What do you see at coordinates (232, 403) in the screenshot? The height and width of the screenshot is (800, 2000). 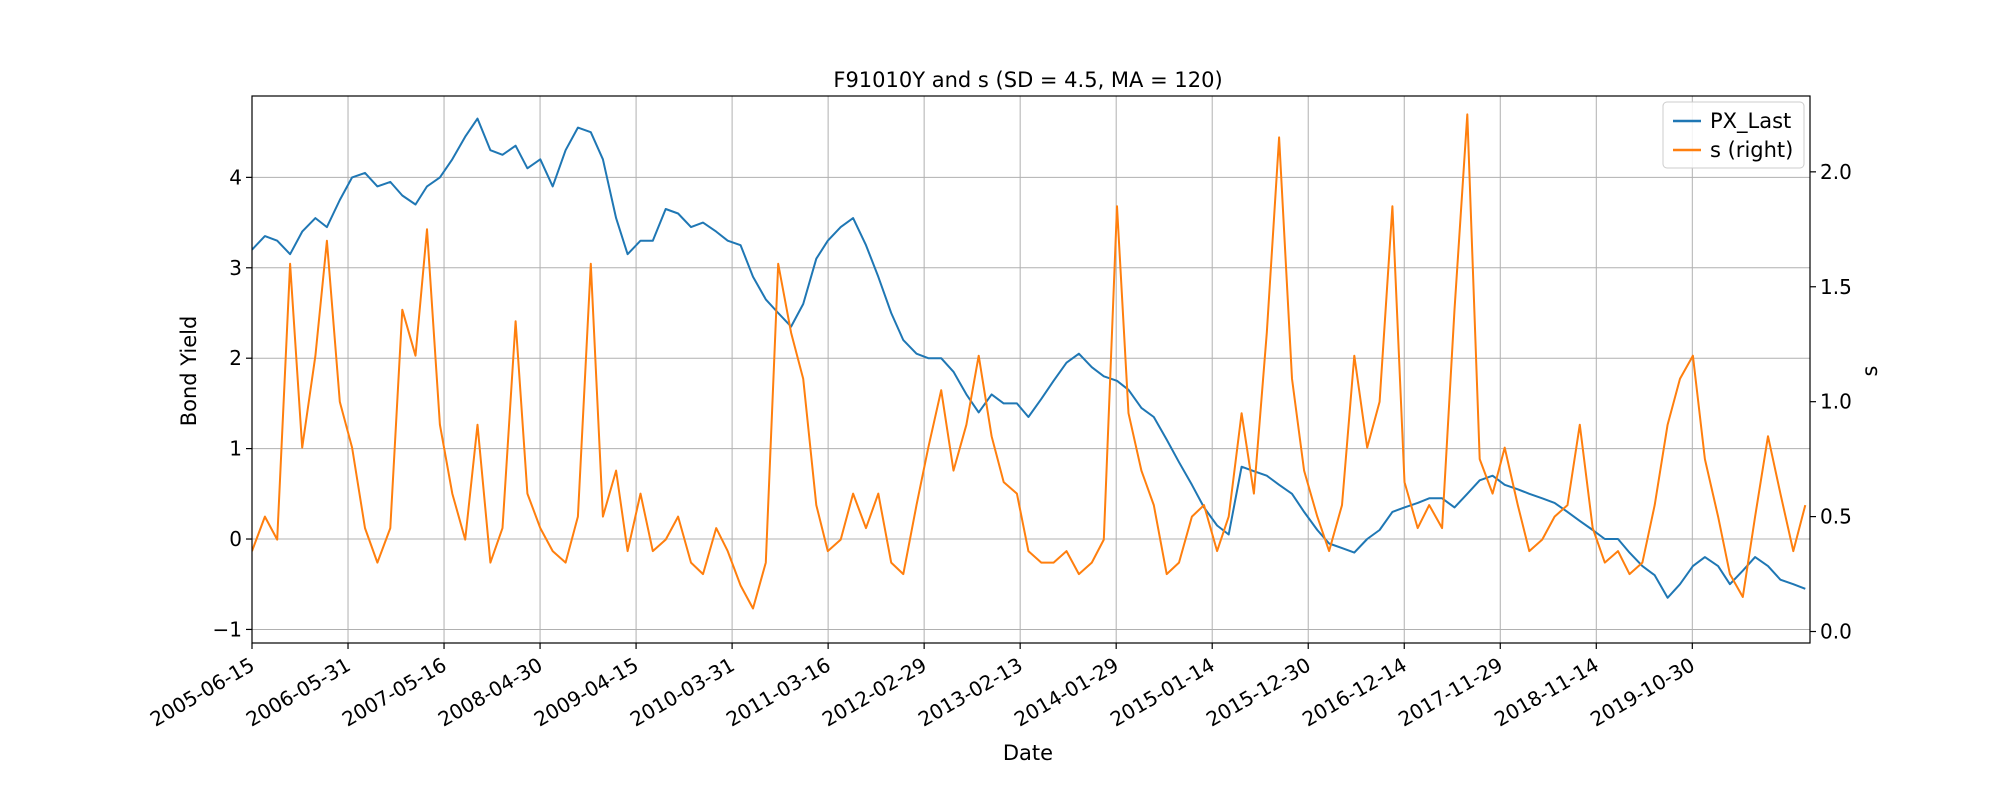 I see `y-axis-left: −1 0 1 2 3 4` at bounding box center [232, 403].